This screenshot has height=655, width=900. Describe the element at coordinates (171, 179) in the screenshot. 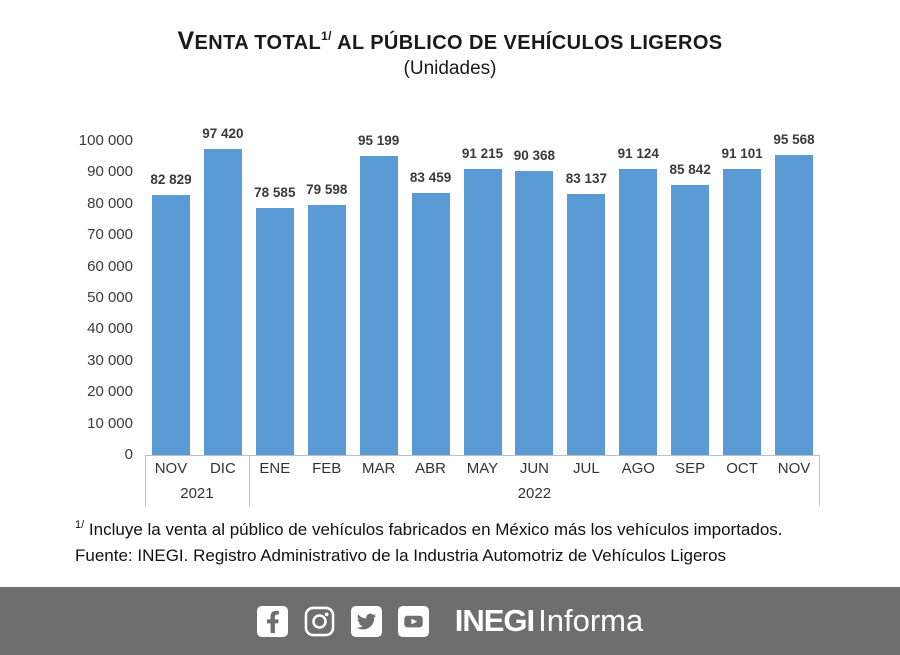

I see `bar-value-label: 82 829` at that location.